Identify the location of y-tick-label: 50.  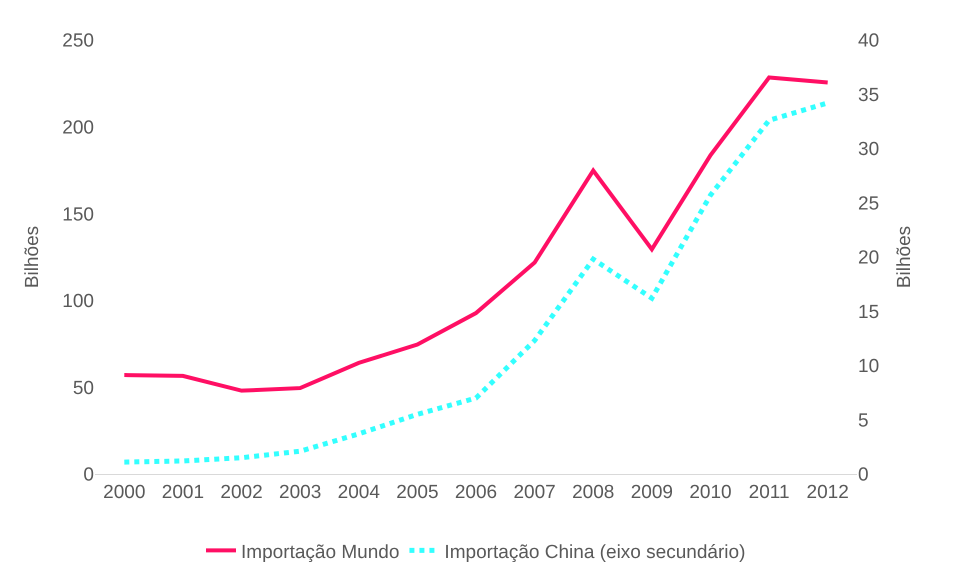
(83, 388).